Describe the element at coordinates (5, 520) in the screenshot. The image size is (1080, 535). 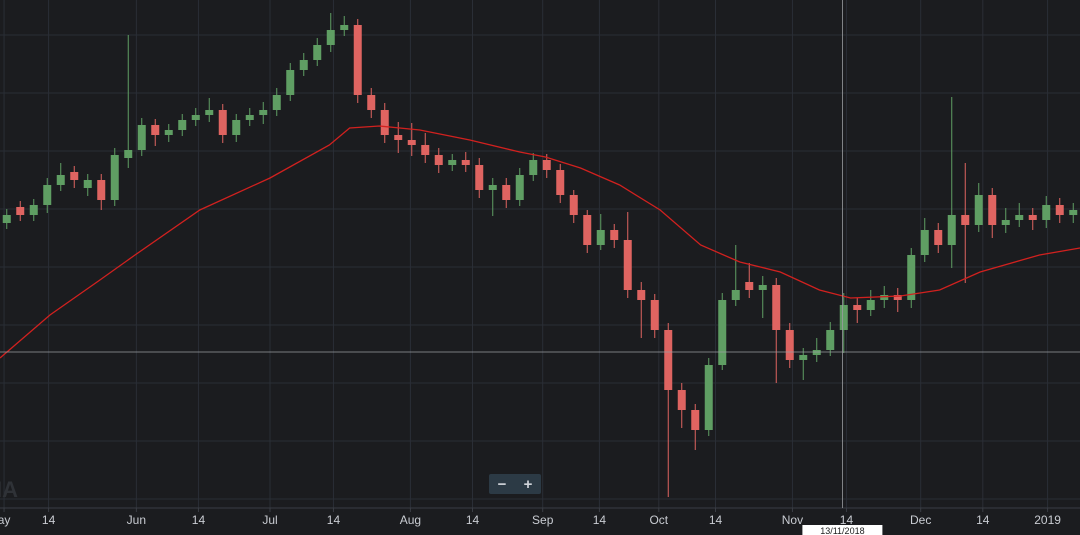
I see `x-tick-label: ay` at that location.